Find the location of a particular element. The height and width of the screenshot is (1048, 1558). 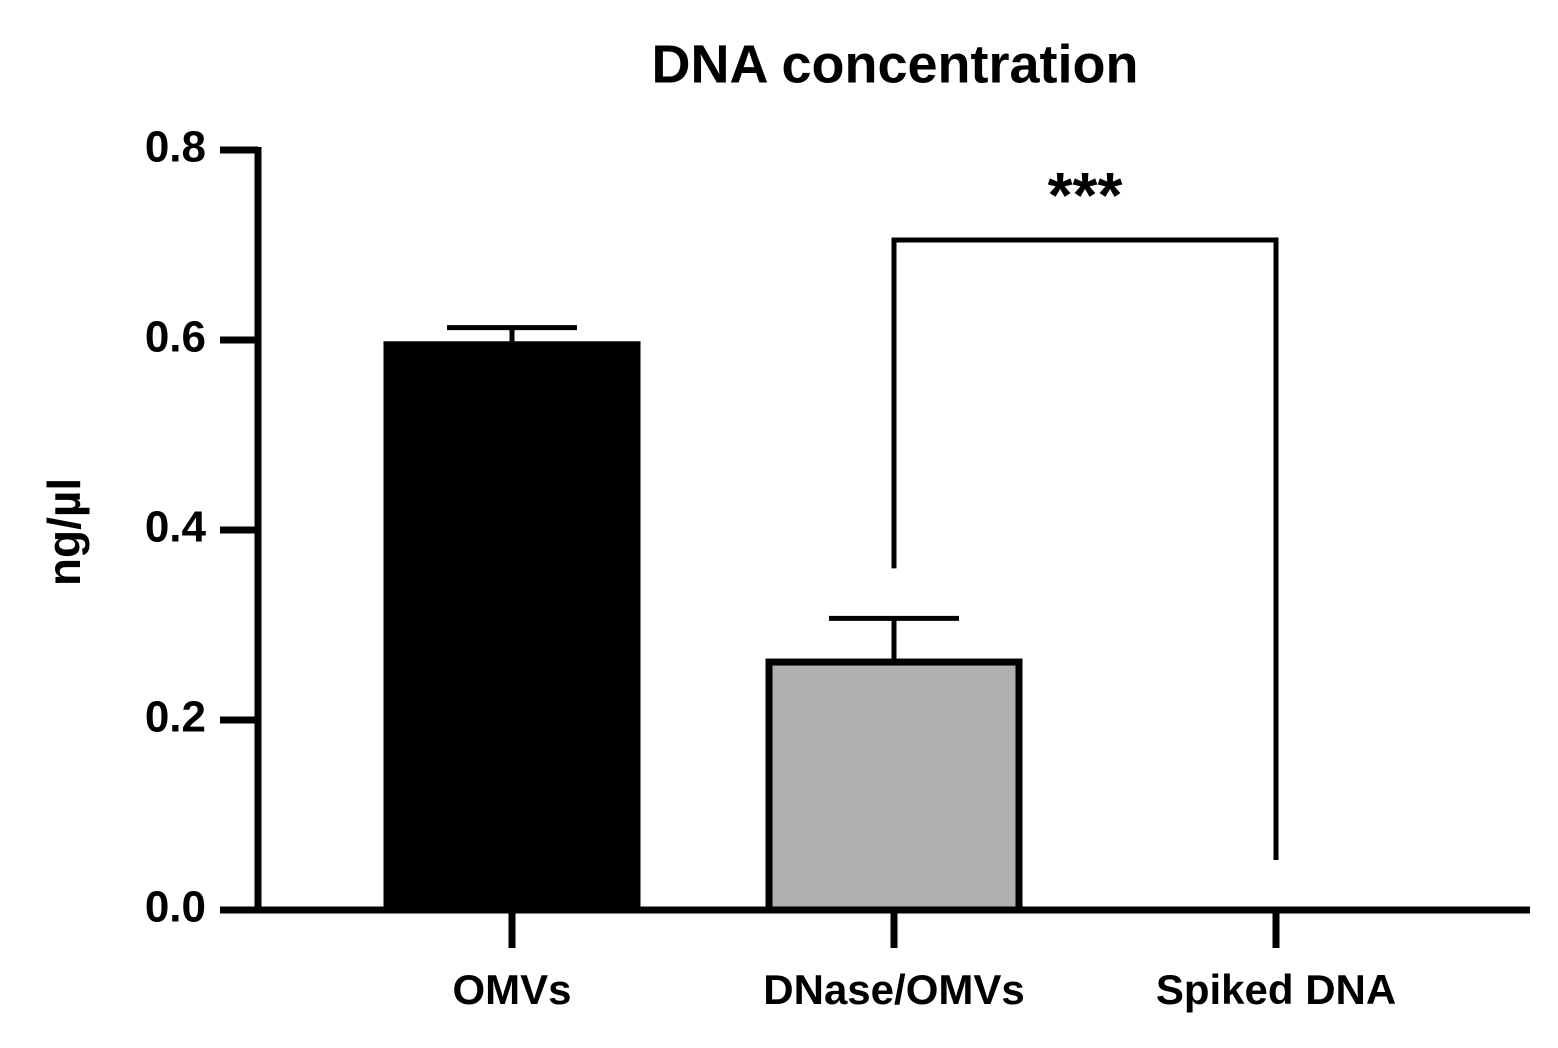

y-axis-label: ng/µl is located at coordinates (64, 532).